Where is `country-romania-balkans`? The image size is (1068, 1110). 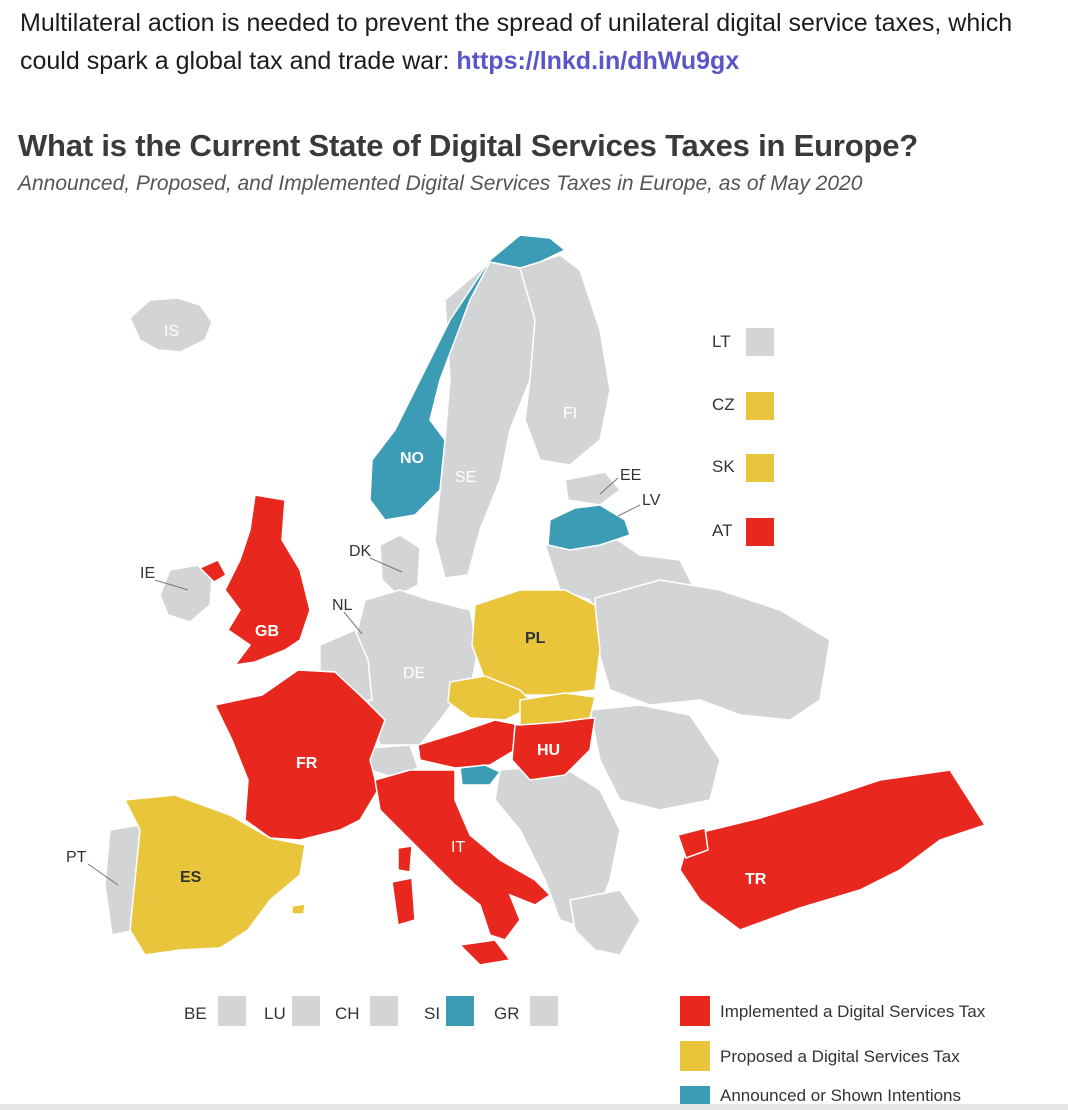 country-romania-balkans is located at coordinates (655, 757).